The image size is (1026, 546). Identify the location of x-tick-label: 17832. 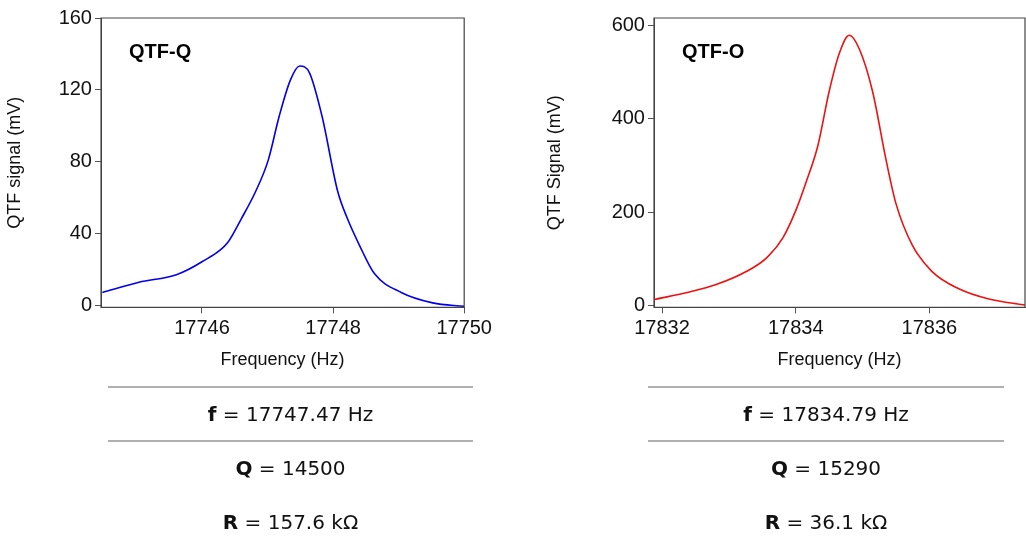
(662, 326).